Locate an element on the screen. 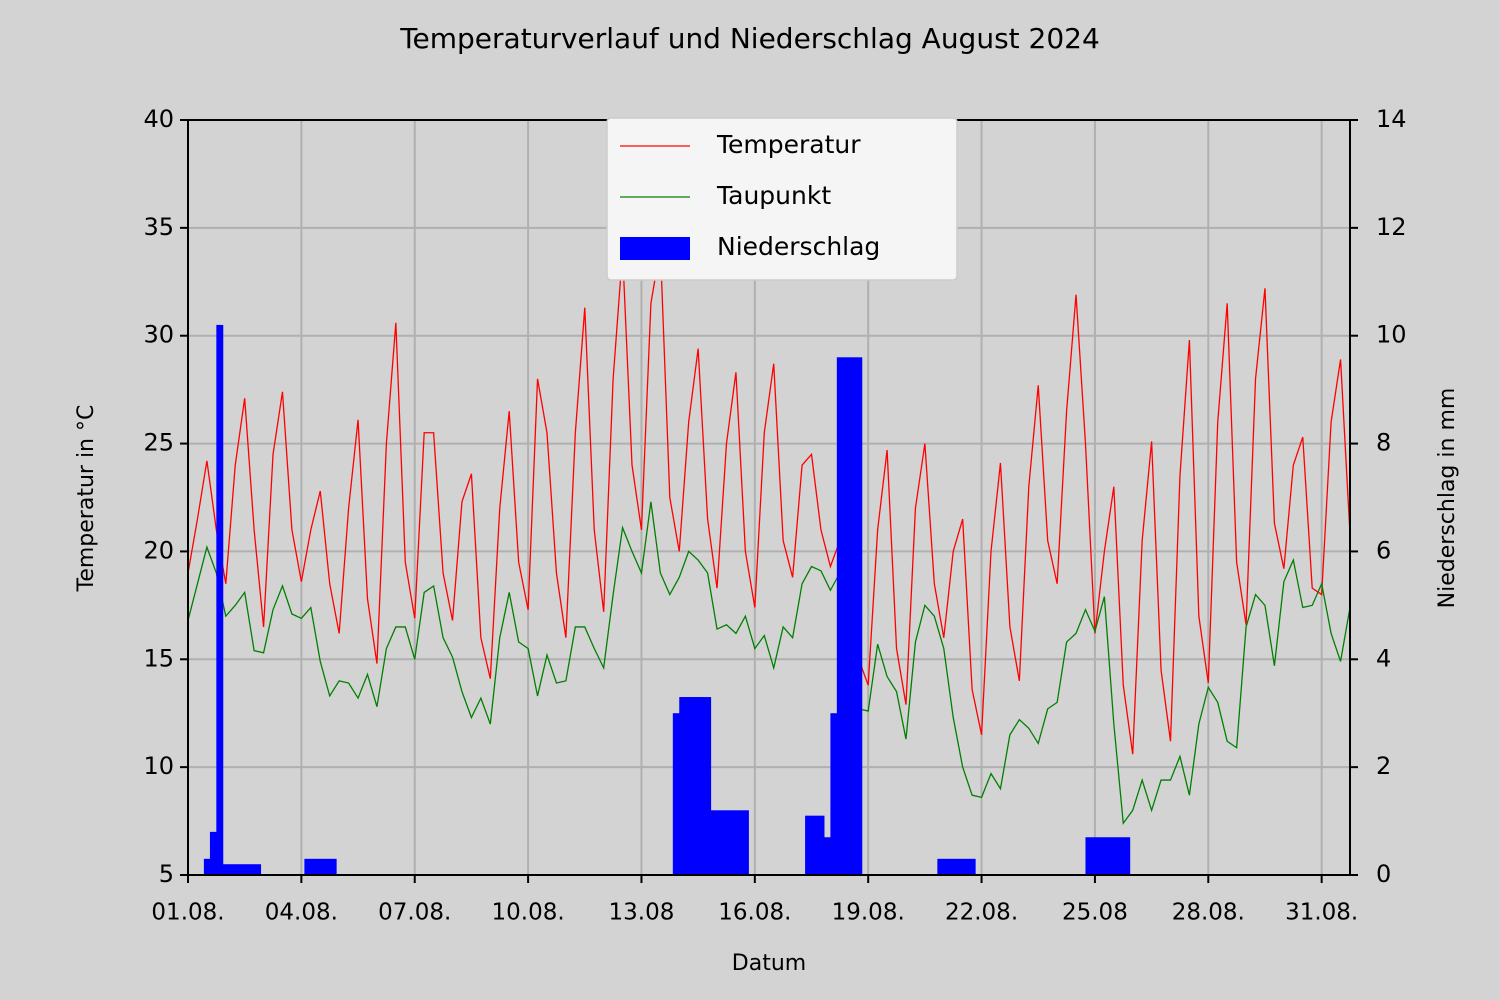  y2-tick-label: 2 is located at coordinates (1383, 766).